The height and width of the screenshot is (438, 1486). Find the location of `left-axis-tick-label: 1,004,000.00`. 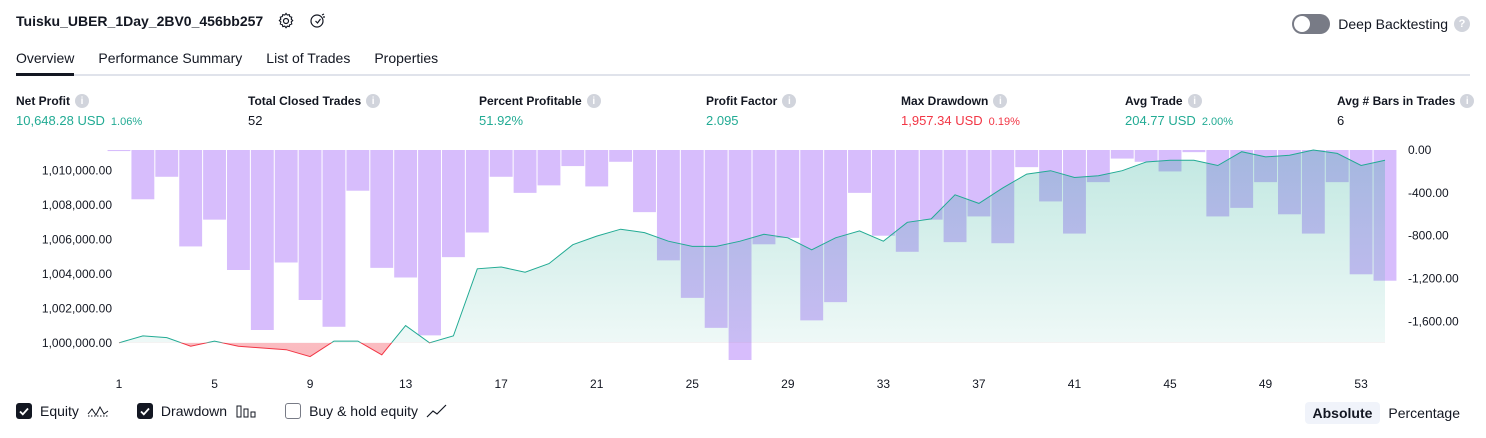

left-axis-tick-label: 1,004,000.00 is located at coordinates (77, 274).